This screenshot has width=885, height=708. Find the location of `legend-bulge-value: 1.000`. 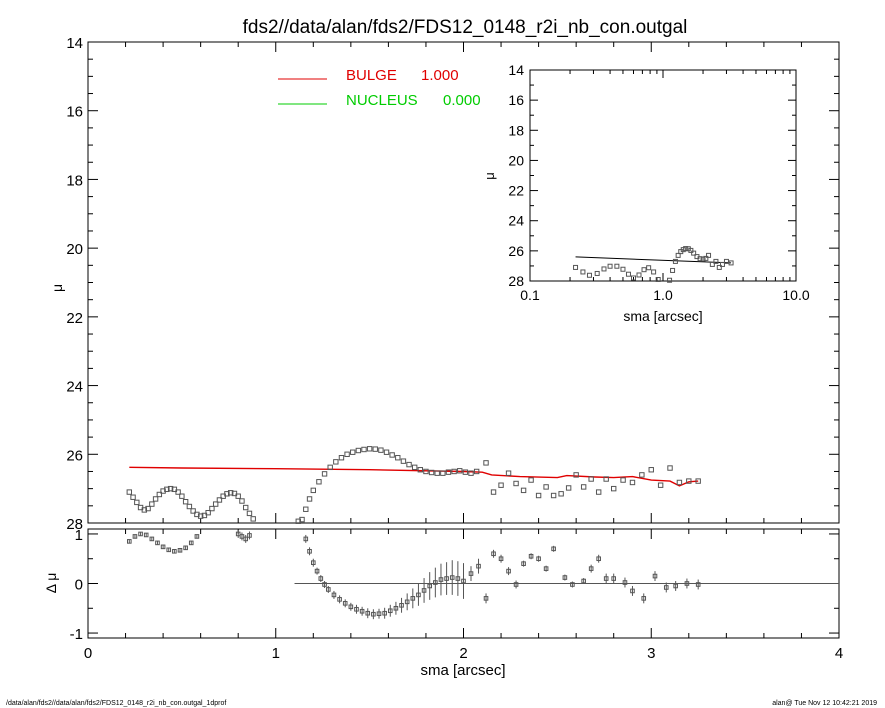

legend-bulge-value: 1.000 is located at coordinates (440, 75).